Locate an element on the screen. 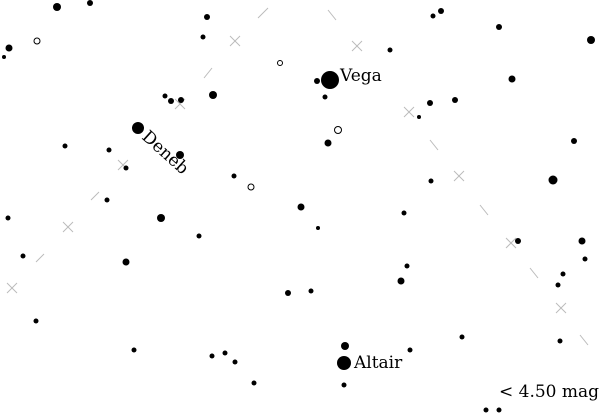  magnitude-limit-label: < 4.50 mag is located at coordinates (549, 392).